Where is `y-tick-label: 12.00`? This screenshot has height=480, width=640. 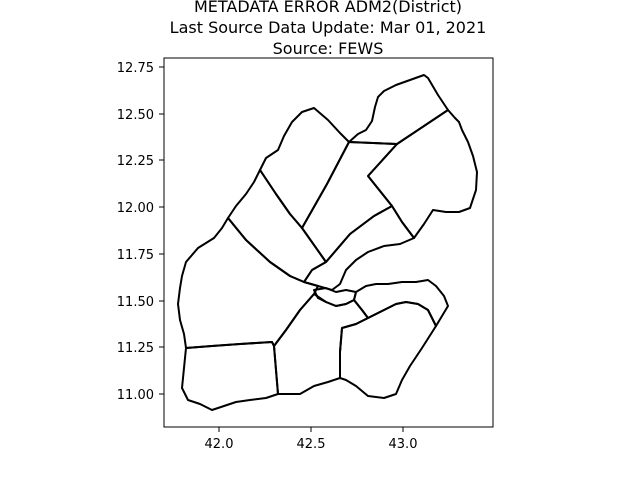 y-tick-label: 12.00 is located at coordinates (135, 208).